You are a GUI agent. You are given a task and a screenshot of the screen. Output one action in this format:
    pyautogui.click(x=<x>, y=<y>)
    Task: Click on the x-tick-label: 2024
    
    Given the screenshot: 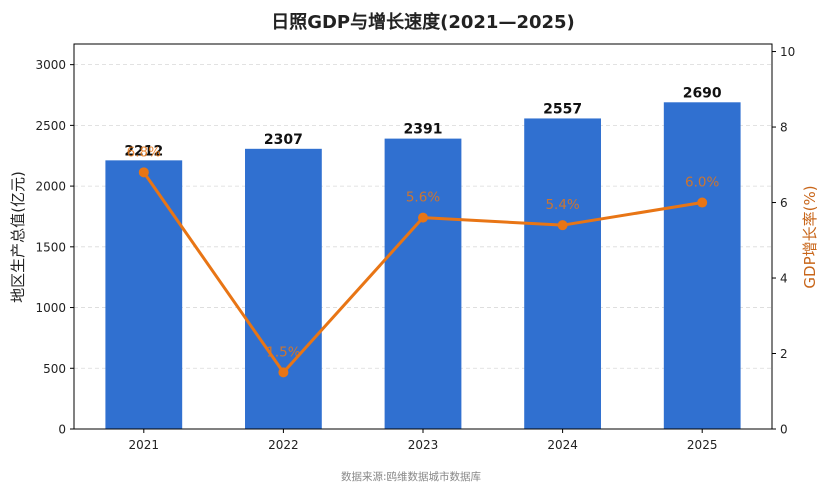 What is the action you would take?
    pyautogui.click(x=562, y=445)
    